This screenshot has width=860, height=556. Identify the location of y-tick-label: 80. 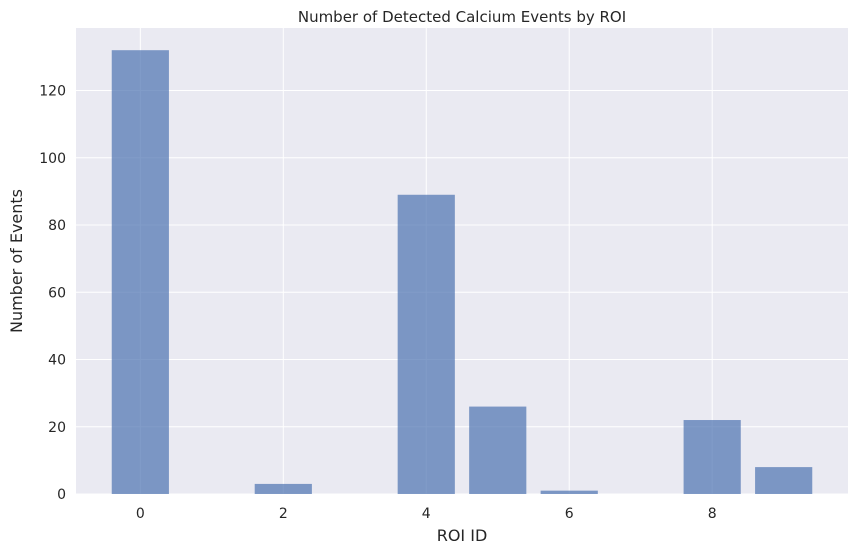
(57, 226).